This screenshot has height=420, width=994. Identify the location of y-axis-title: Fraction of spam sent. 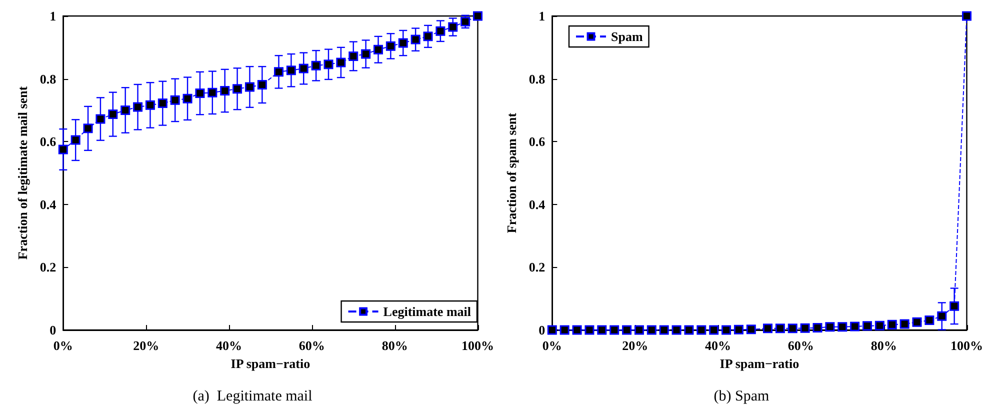
(511, 173).